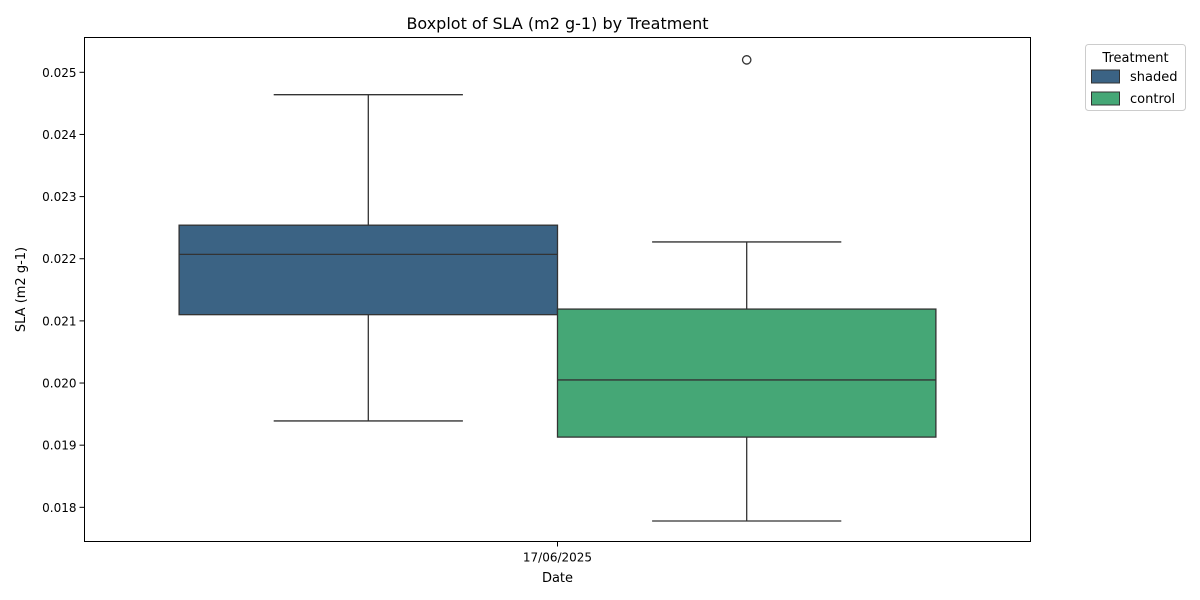 This screenshot has height=600, width=1200. I want to click on legend-swatch-shaded, so click(1105, 76).